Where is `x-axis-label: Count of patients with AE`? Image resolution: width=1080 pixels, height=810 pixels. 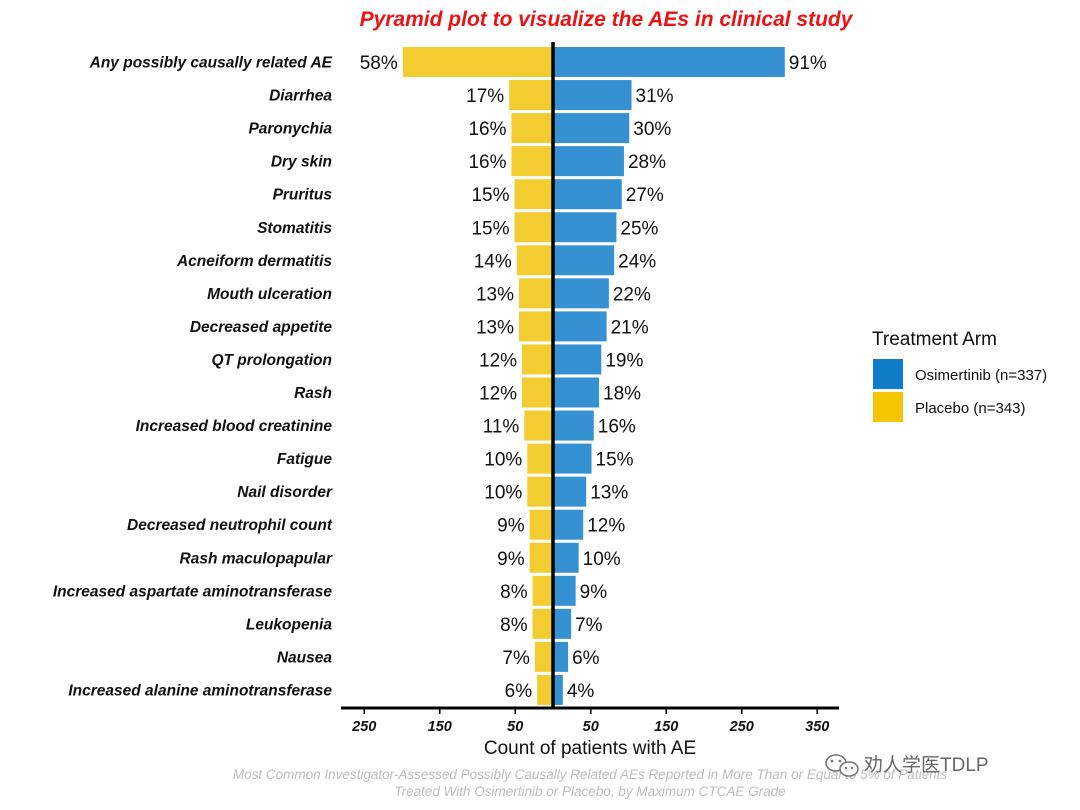 x-axis-label: Count of patients with AE is located at coordinates (590, 748).